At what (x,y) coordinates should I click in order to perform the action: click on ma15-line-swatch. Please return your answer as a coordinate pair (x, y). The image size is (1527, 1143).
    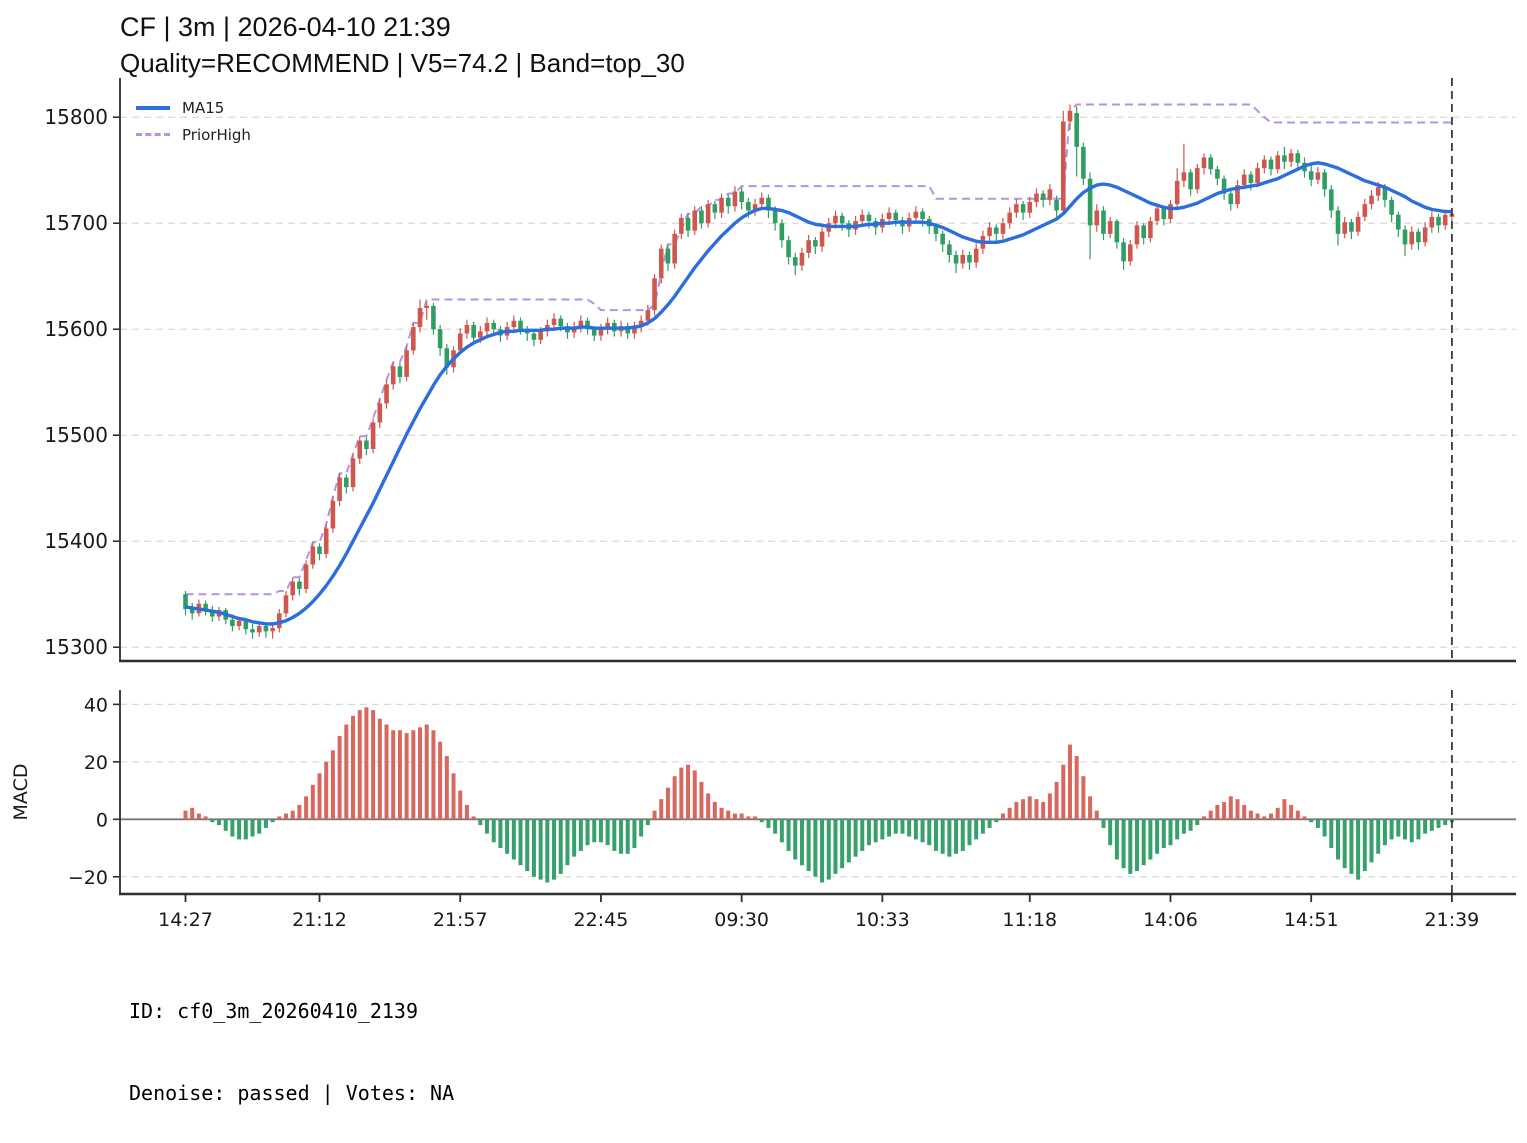
    Looking at the image, I should click on (153, 107).